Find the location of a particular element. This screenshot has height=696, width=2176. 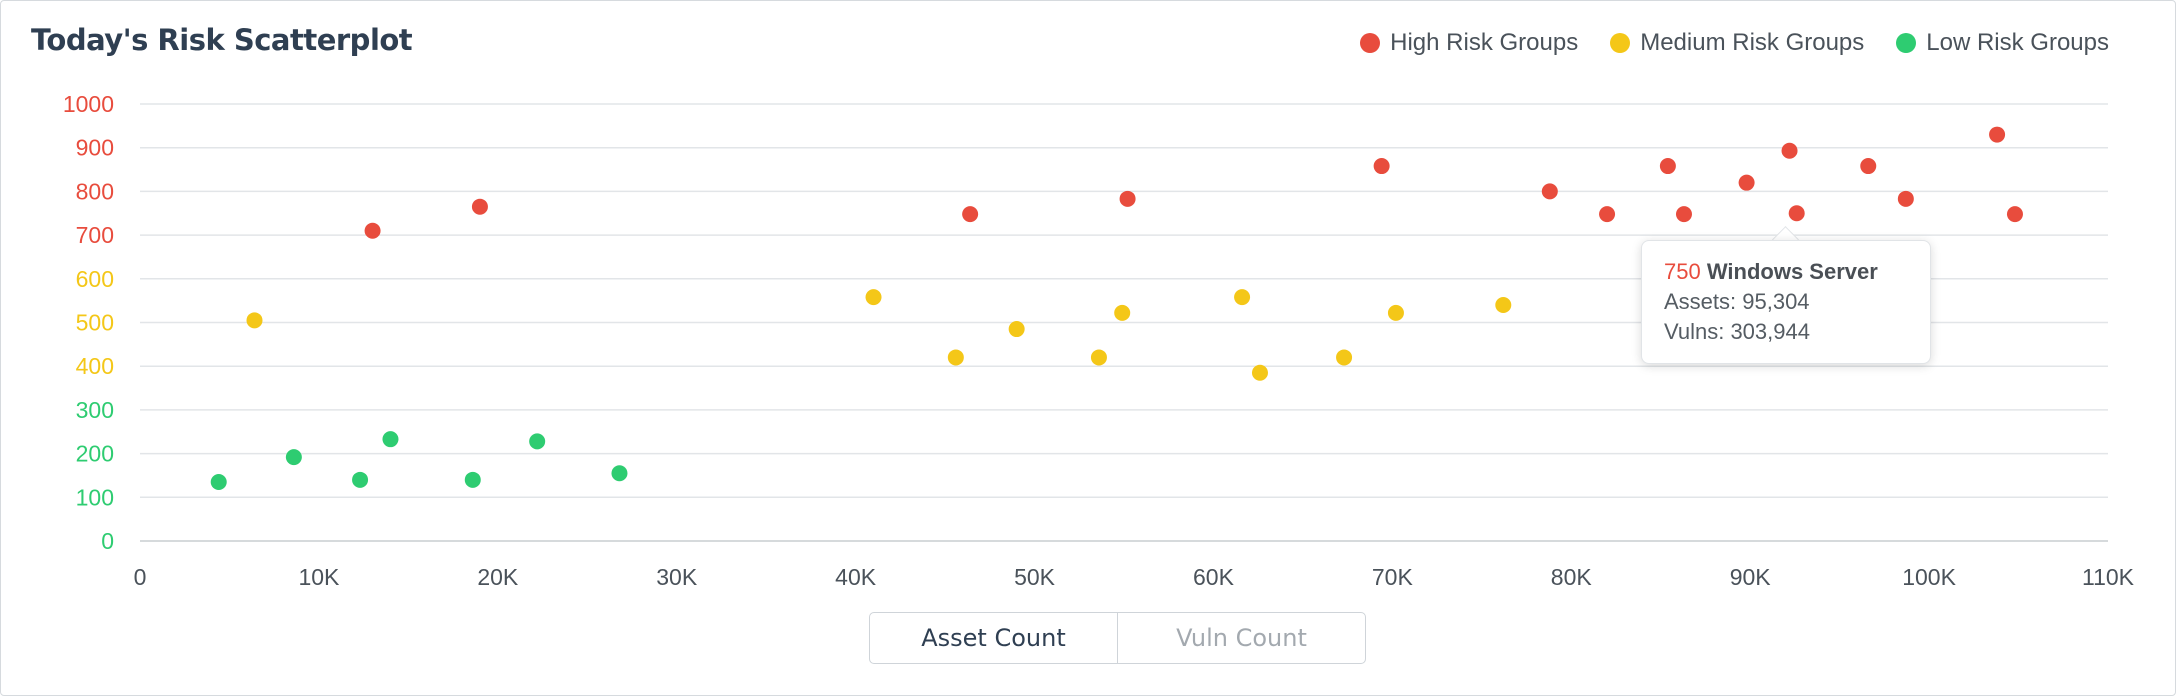

x-tick-label: 90K is located at coordinates (1751, 577).